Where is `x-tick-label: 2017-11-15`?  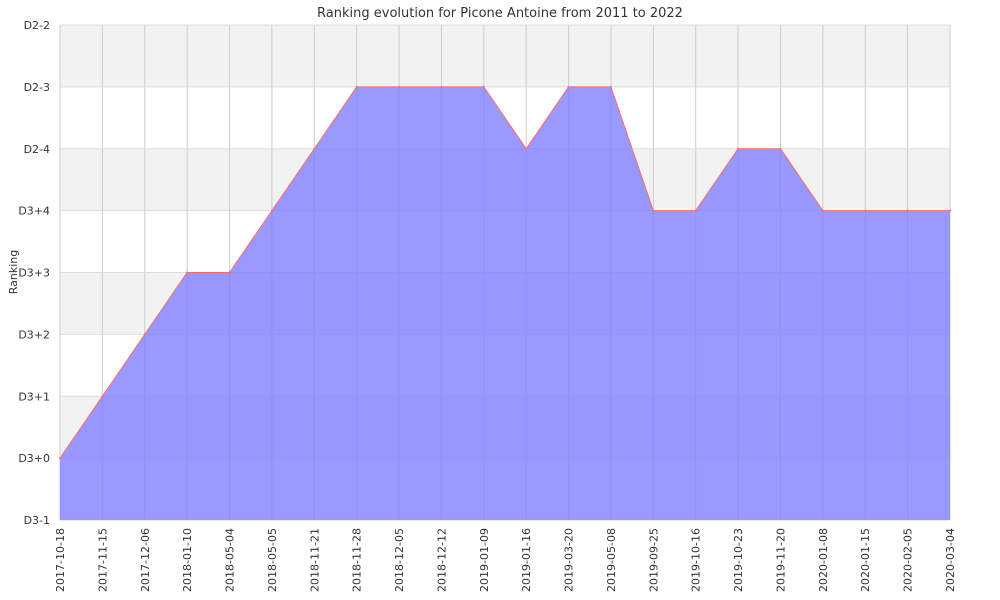 x-tick-label: 2017-11-15 is located at coordinates (102, 560).